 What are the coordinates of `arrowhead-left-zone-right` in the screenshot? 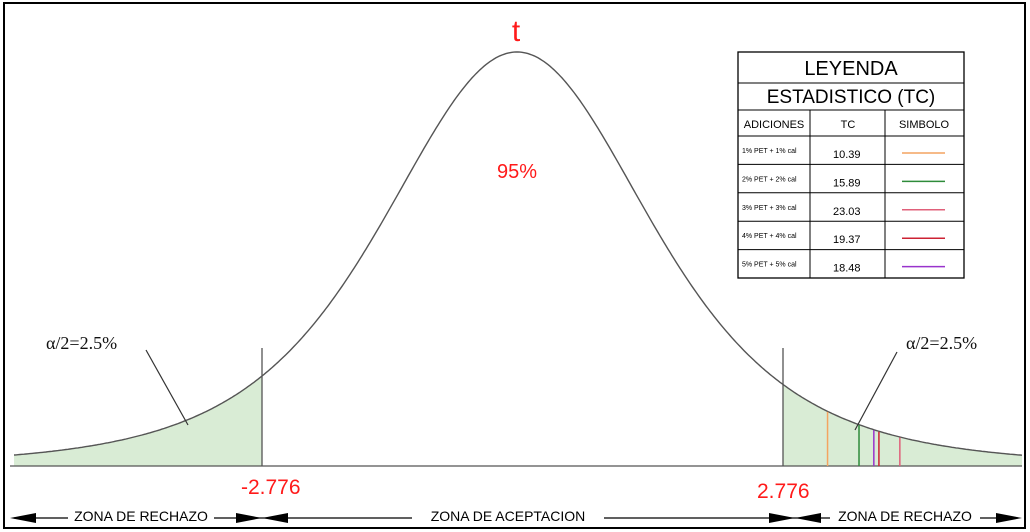 It's located at (249, 518).